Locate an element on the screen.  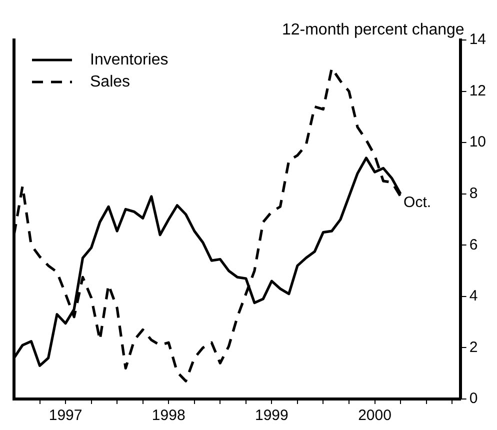
x-tick-label: 1998 is located at coordinates (169, 415).